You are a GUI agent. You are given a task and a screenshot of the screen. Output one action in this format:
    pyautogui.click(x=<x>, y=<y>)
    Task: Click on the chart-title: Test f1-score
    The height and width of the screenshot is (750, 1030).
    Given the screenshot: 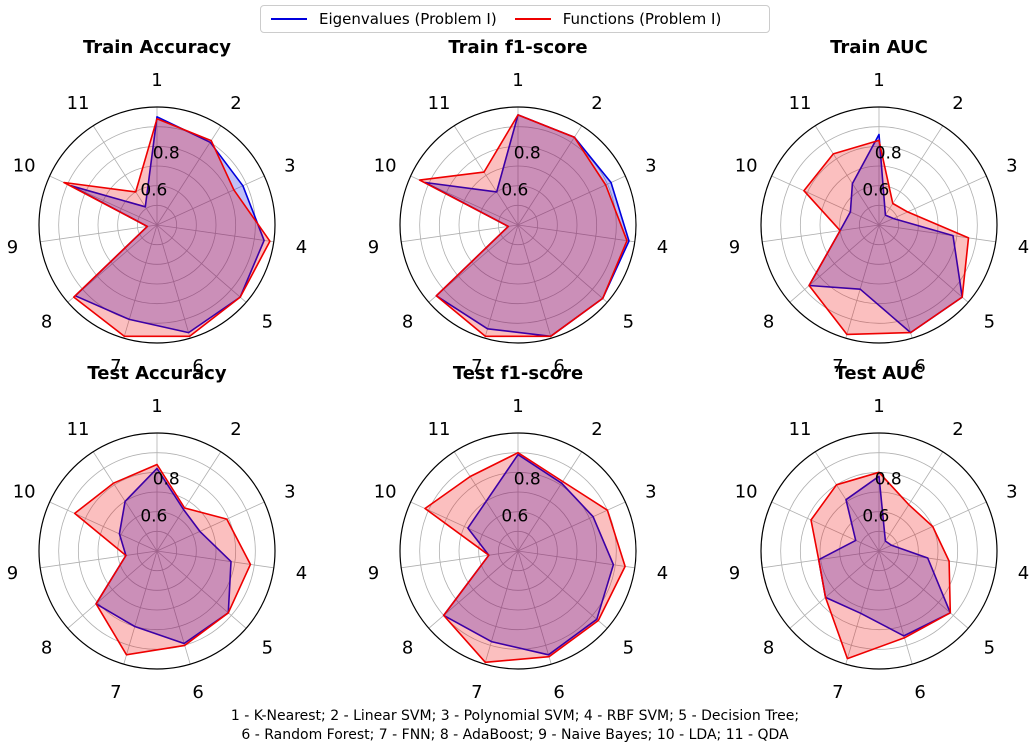 What is the action you would take?
    pyautogui.click(x=518, y=373)
    